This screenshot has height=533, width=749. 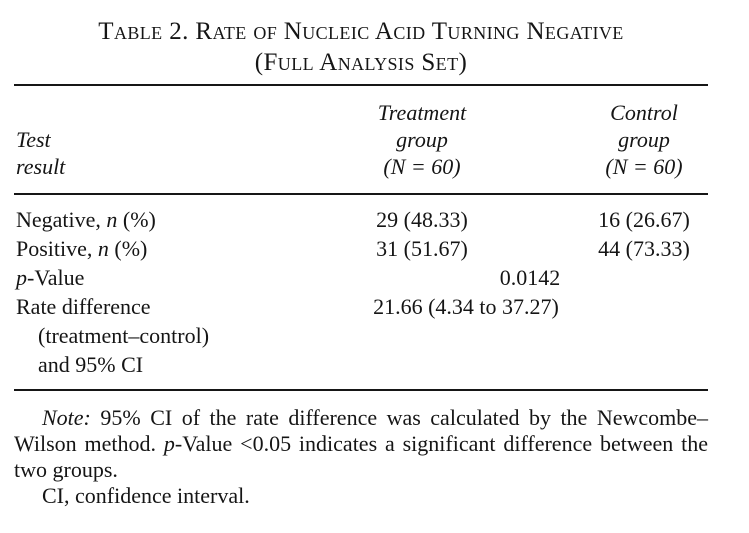 I want to click on note-p-italic: p, so click(x=169, y=443).